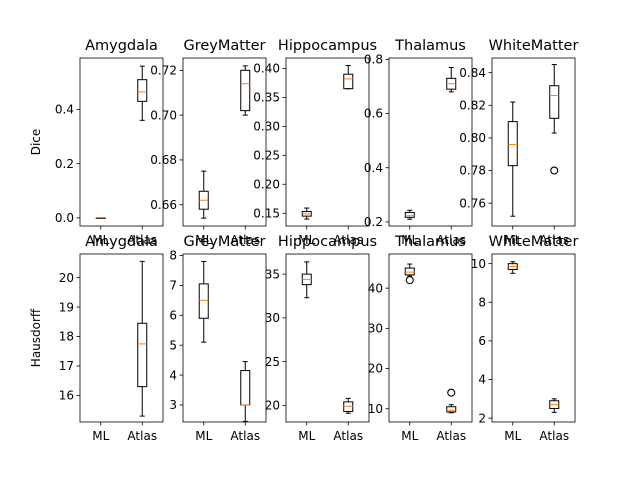 This screenshot has height=480, width=640. Describe the element at coordinates (272, 274) in the screenshot. I see `y-tick-label: 35` at that location.